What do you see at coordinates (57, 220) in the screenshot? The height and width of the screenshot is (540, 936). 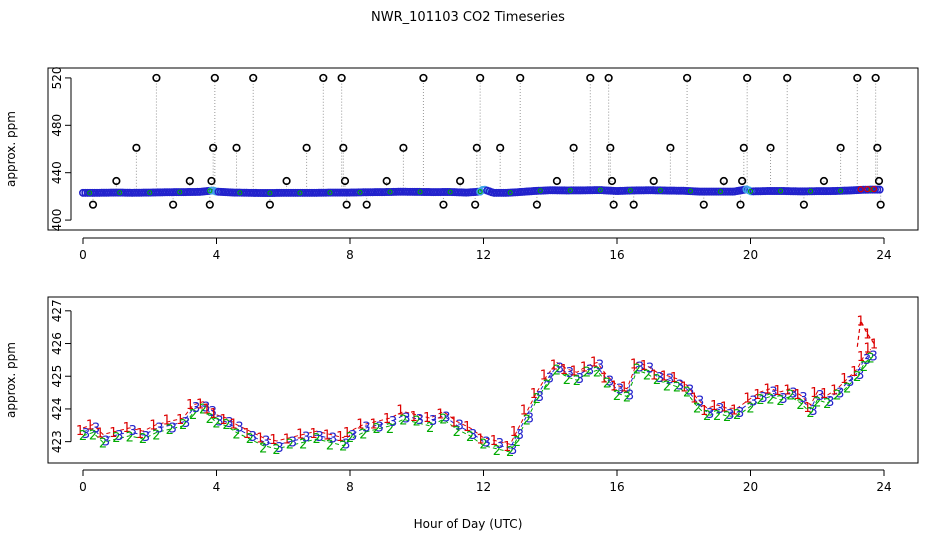 I see `top-y-tick-label: 400` at bounding box center [57, 220].